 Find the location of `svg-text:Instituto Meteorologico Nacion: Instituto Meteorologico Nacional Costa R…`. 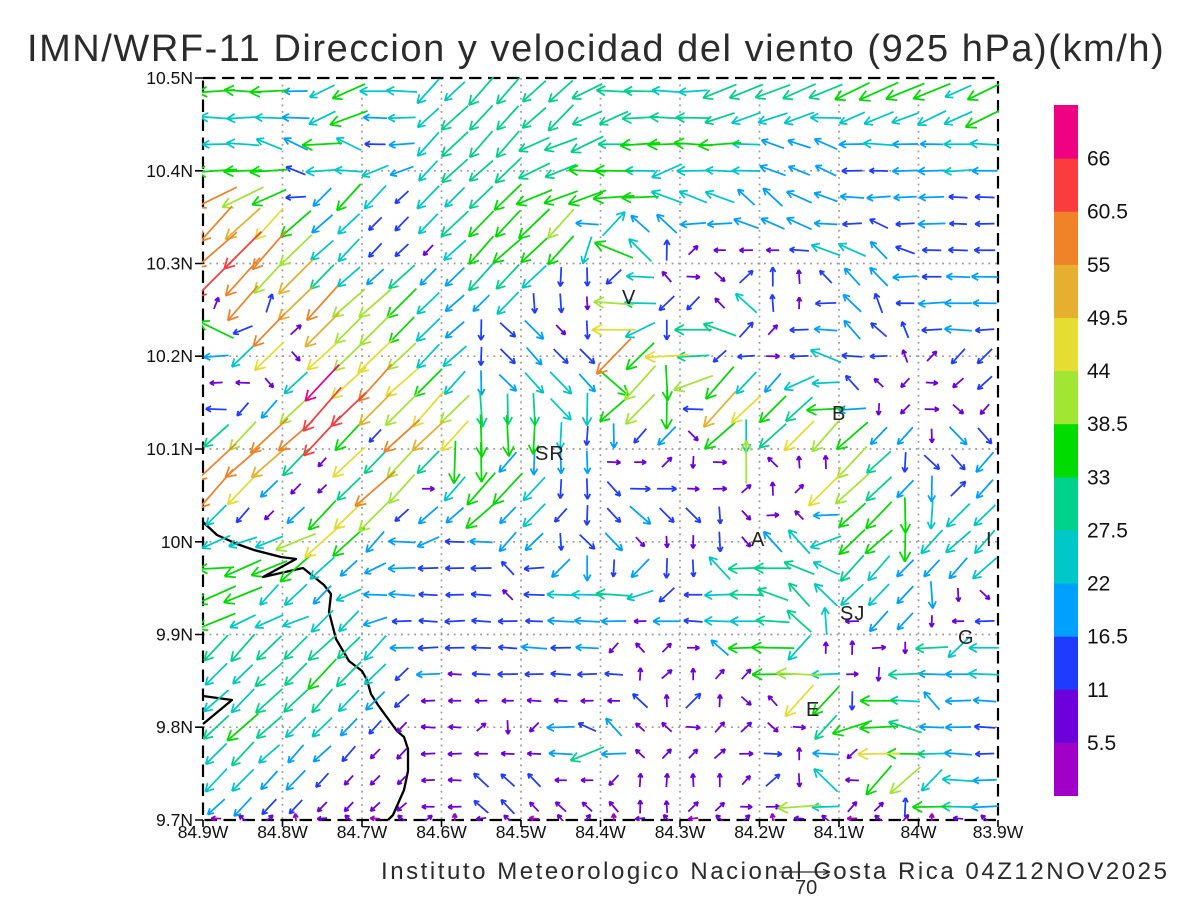

svg-text:Instituto Meteorologico Nacion: Instituto Meteorologico Nacional Costa R… is located at coordinates (775, 871).